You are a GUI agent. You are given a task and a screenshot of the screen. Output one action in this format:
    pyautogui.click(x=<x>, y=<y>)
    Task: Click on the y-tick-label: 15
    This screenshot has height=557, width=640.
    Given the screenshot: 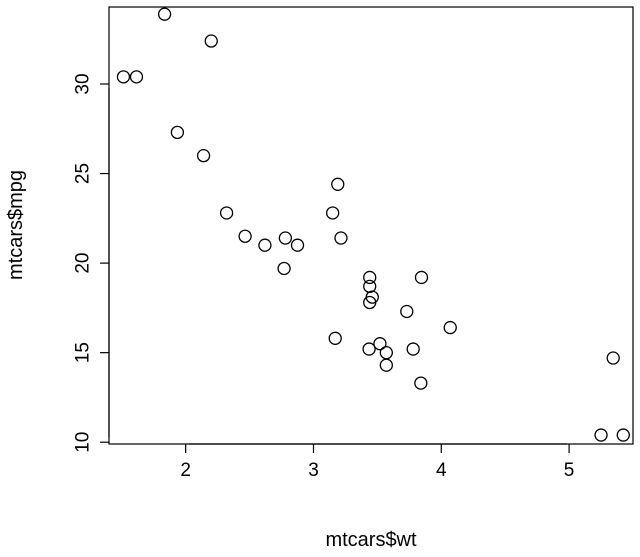 What is the action you would take?
    pyautogui.click(x=83, y=352)
    